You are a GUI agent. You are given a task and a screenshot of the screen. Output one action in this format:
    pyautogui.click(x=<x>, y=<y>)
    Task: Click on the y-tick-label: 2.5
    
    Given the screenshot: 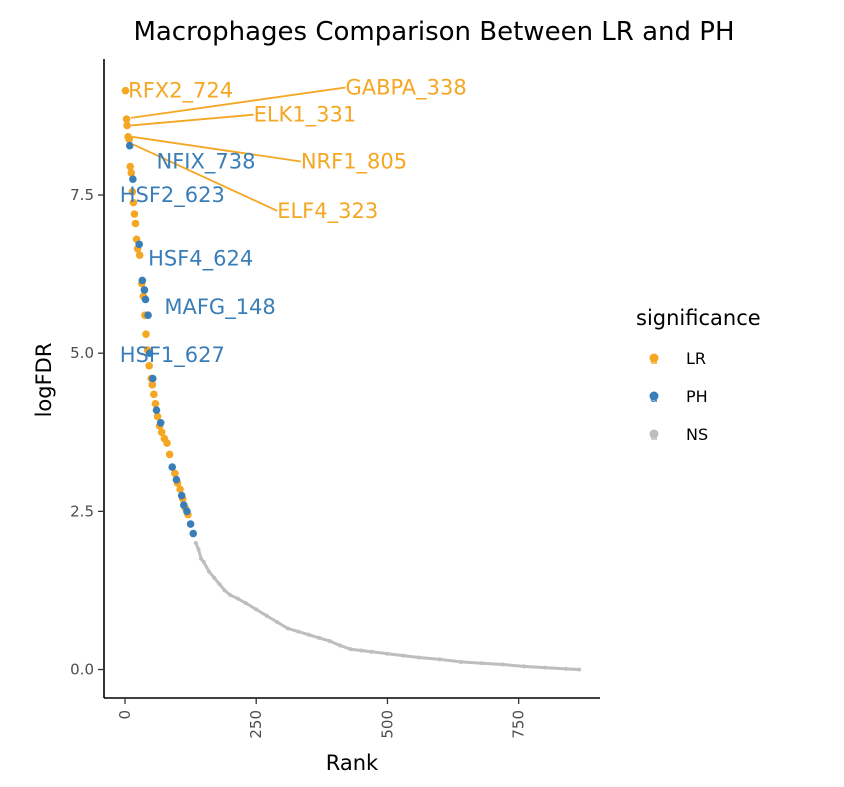 What is the action you would take?
    pyautogui.click(x=82, y=511)
    